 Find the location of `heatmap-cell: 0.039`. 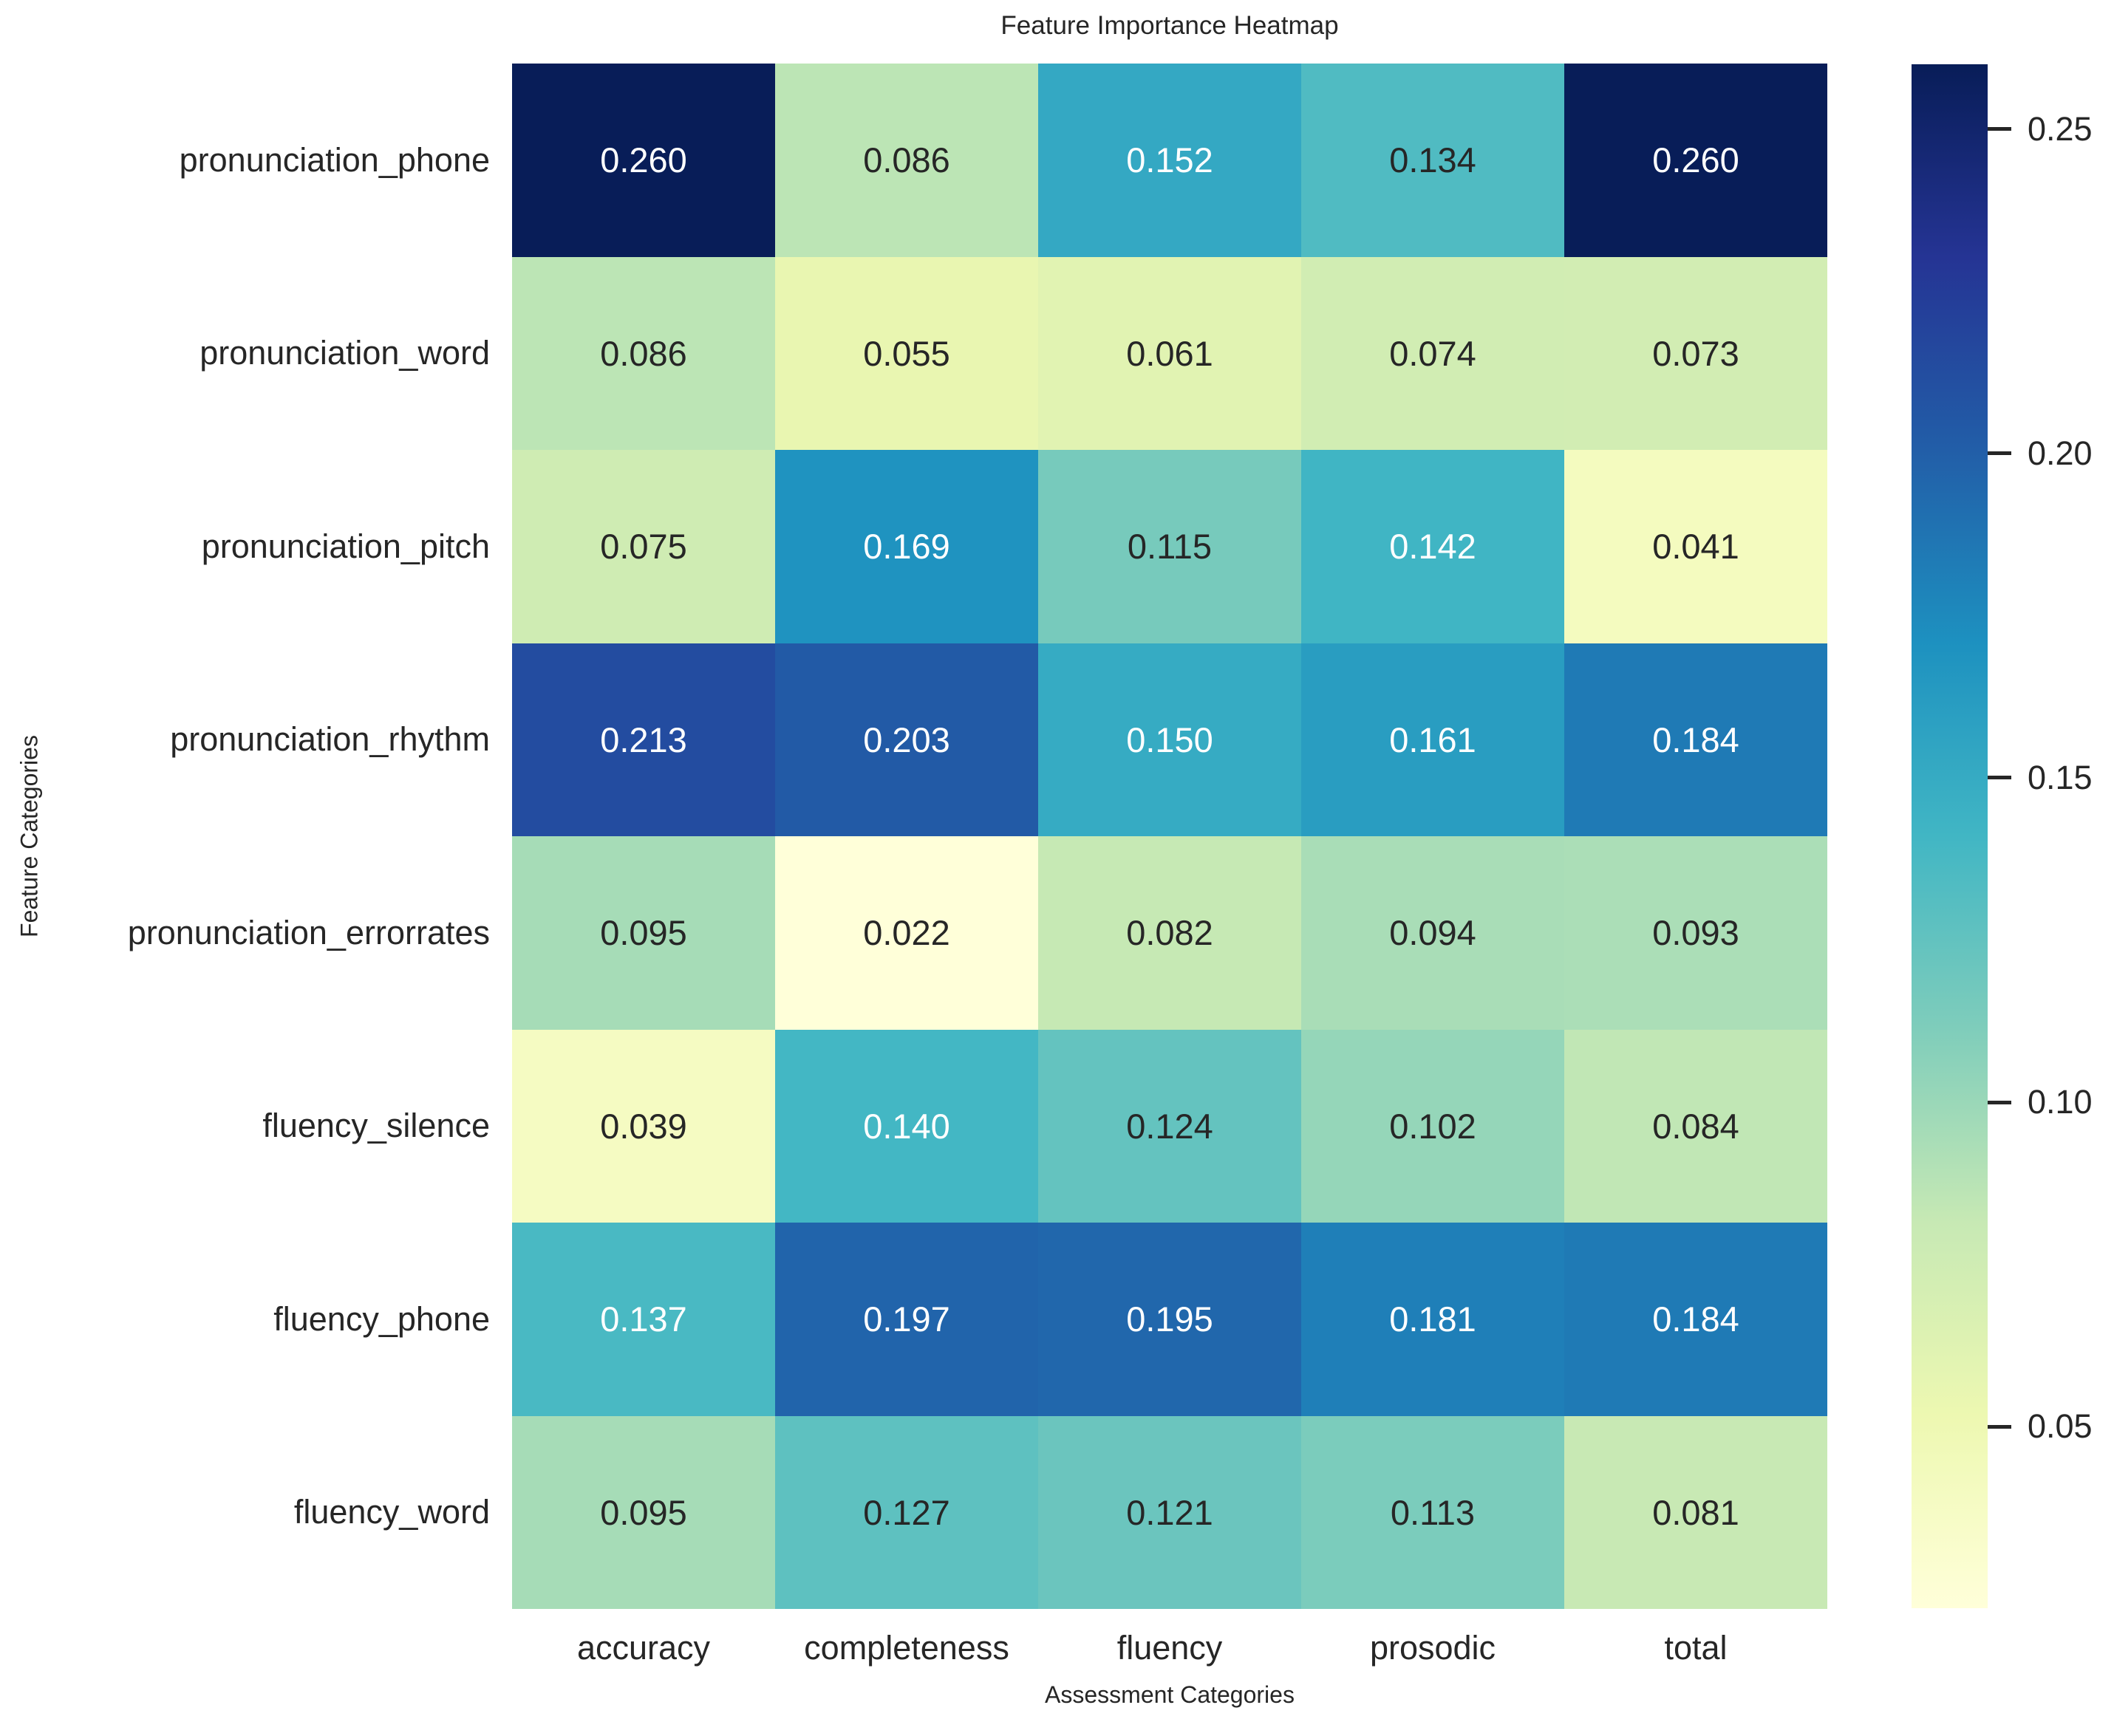

heatmap-cell: 0.039 is located at coordinates (643, 1126).